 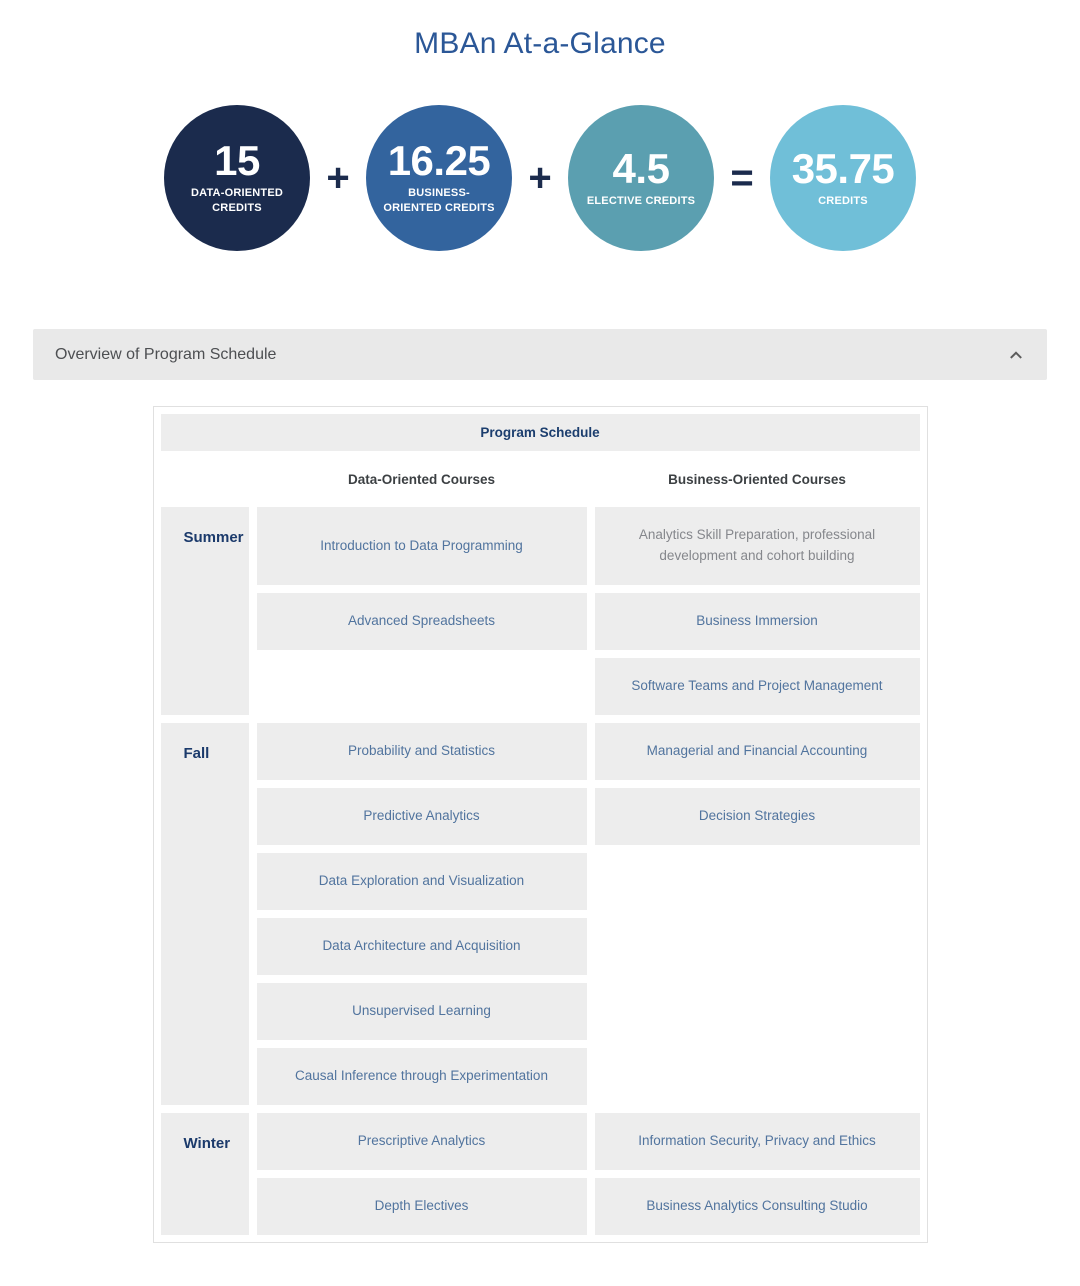 What do you see at coordinates (204, 914) in the screenshot?
I see `season-label-fall: Fall` at bounding box center [204, 914].